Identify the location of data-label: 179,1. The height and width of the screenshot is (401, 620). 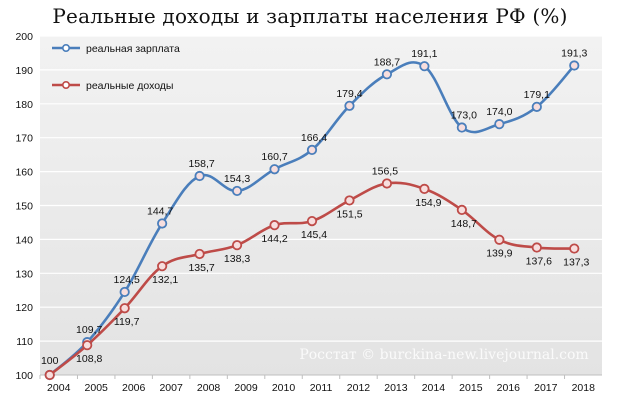
(537, 95).